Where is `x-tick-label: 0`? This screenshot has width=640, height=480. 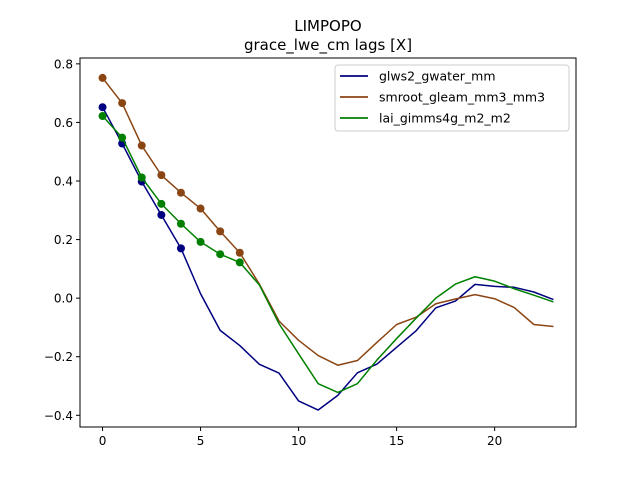 x-tick-label: 0 is located at coordinates (103, 441).